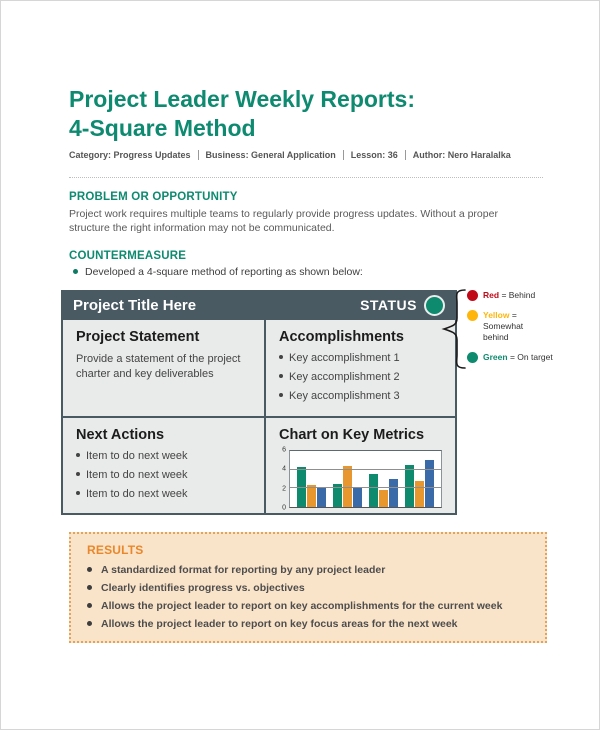 Image resolution: width=600 pixels, height=730 pixels. What do you see at coordinates (284, 508) in the screenshot?
I see `y-tick-label: 0` at bounding box center [284, 508].